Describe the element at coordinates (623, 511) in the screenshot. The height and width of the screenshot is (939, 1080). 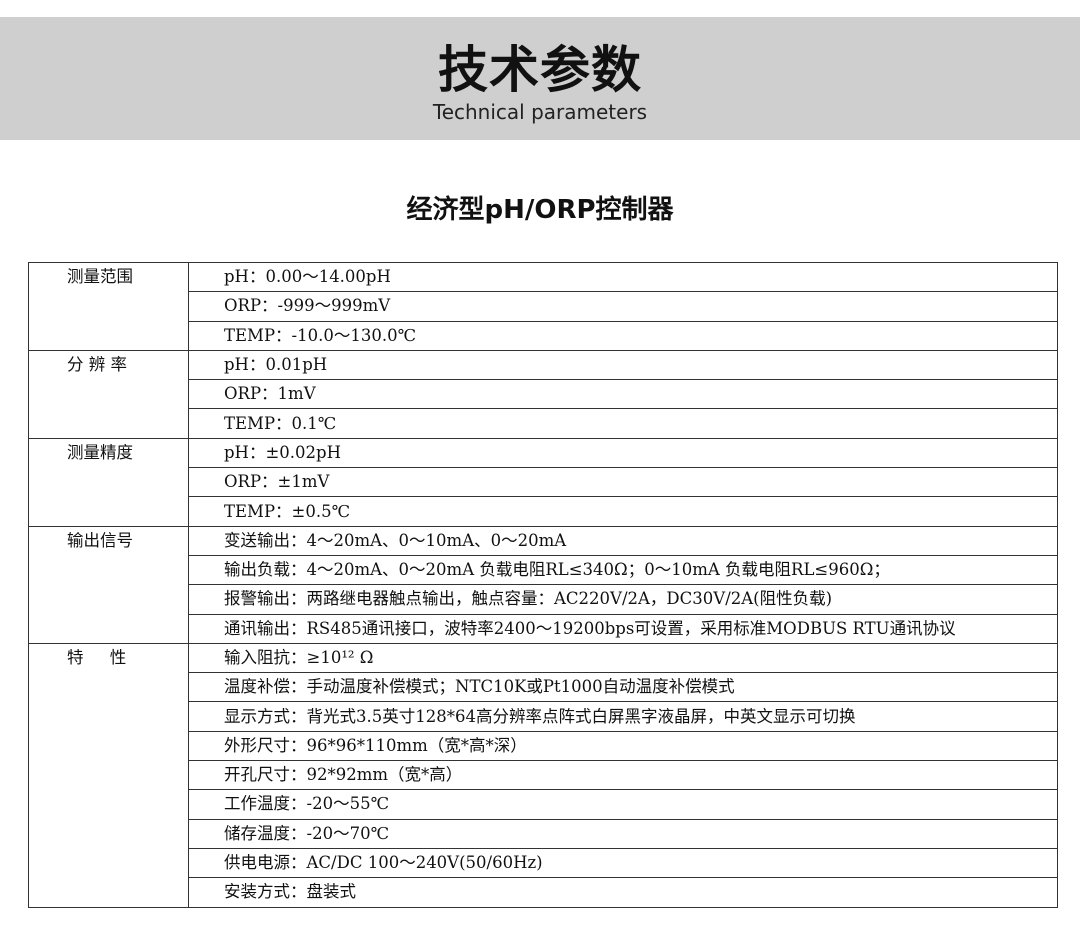
I see `spec-value: TEMP：±0.5℃` at that location.